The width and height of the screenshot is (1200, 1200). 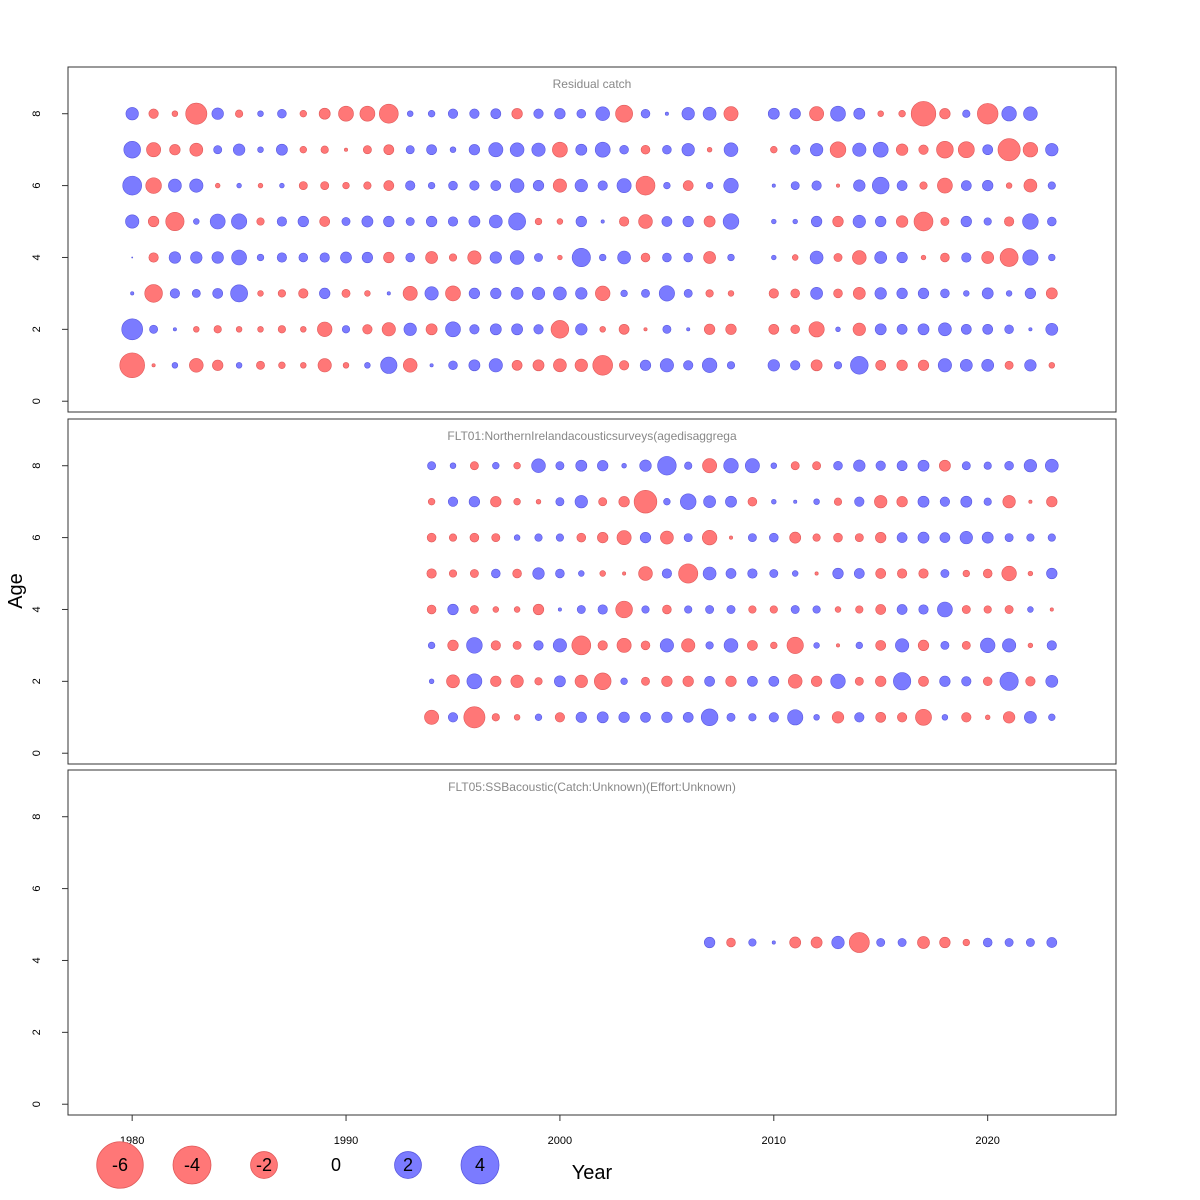 What do you see at coordinates (37, 329) in the screenshot?
I see `y-tick-label: 2` at bounding box center [37, 329].